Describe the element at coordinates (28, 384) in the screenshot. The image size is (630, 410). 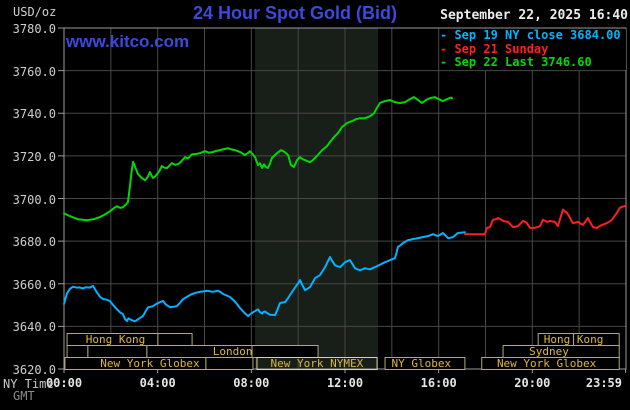
I see `ny-time-axis-label: NY Time` at that location.